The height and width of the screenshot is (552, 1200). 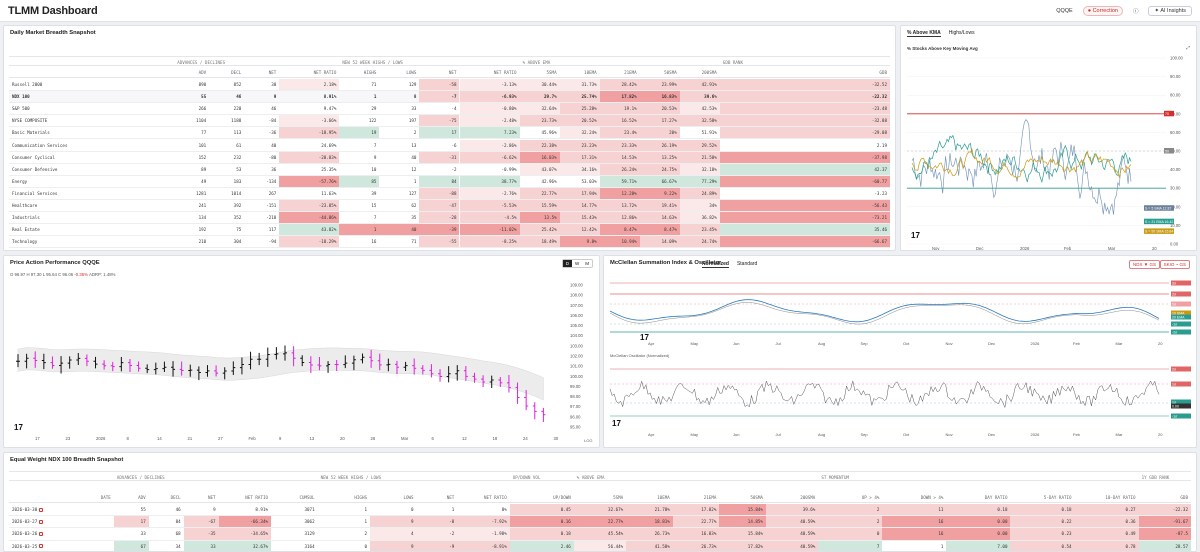 What do you see at coordinates (374, 193) in the screenshot?
I see `table-cell: 39` at bounding box center [374, 193].